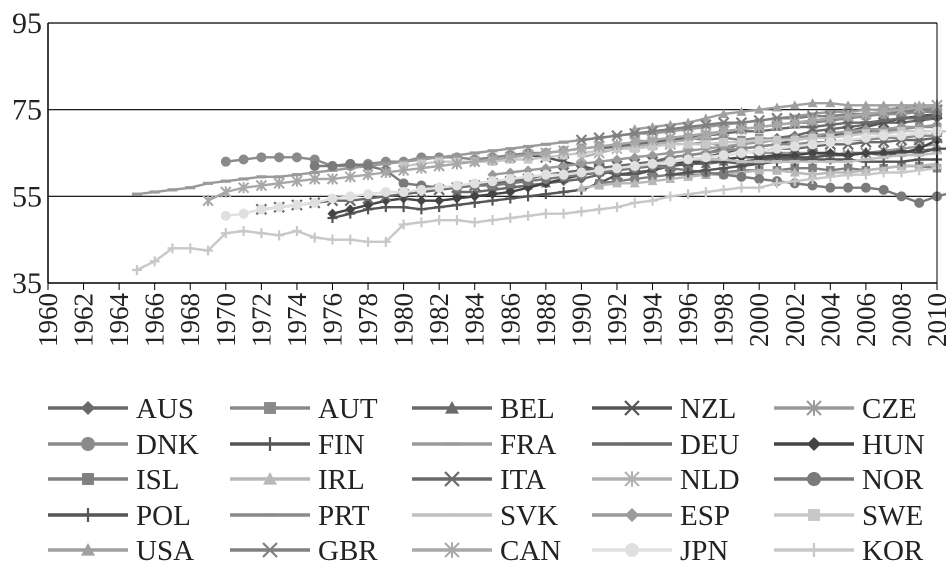  Describe the element at coordinates (666, 480) in the screenshot. I see `legend-item-nld: NLD` at that location.